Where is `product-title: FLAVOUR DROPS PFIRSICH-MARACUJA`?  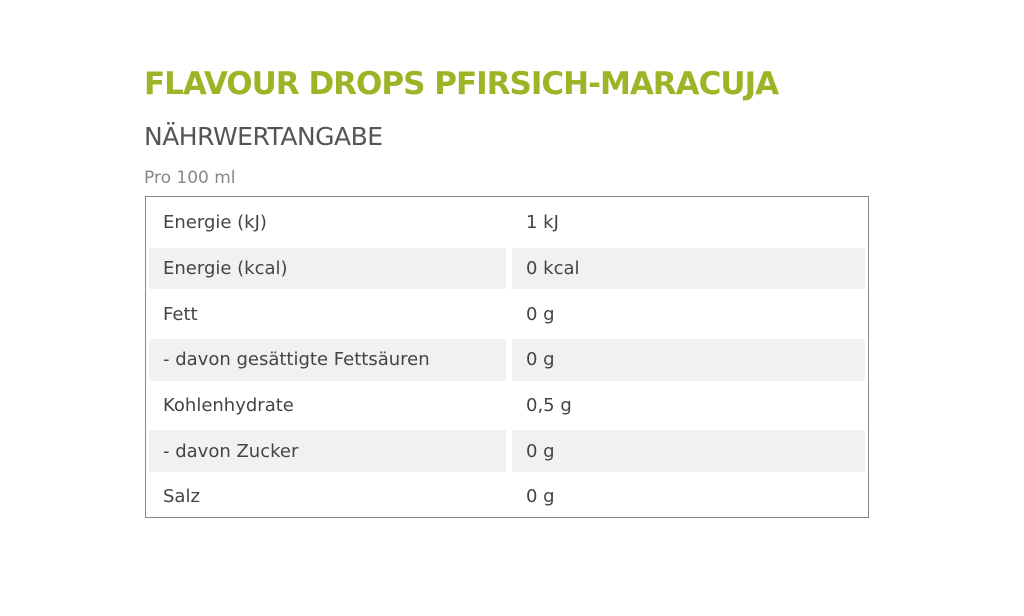 product-title: FLAVOUR DROPS PFIRSICH-MARACUJA is located at coordinates (461, 84).